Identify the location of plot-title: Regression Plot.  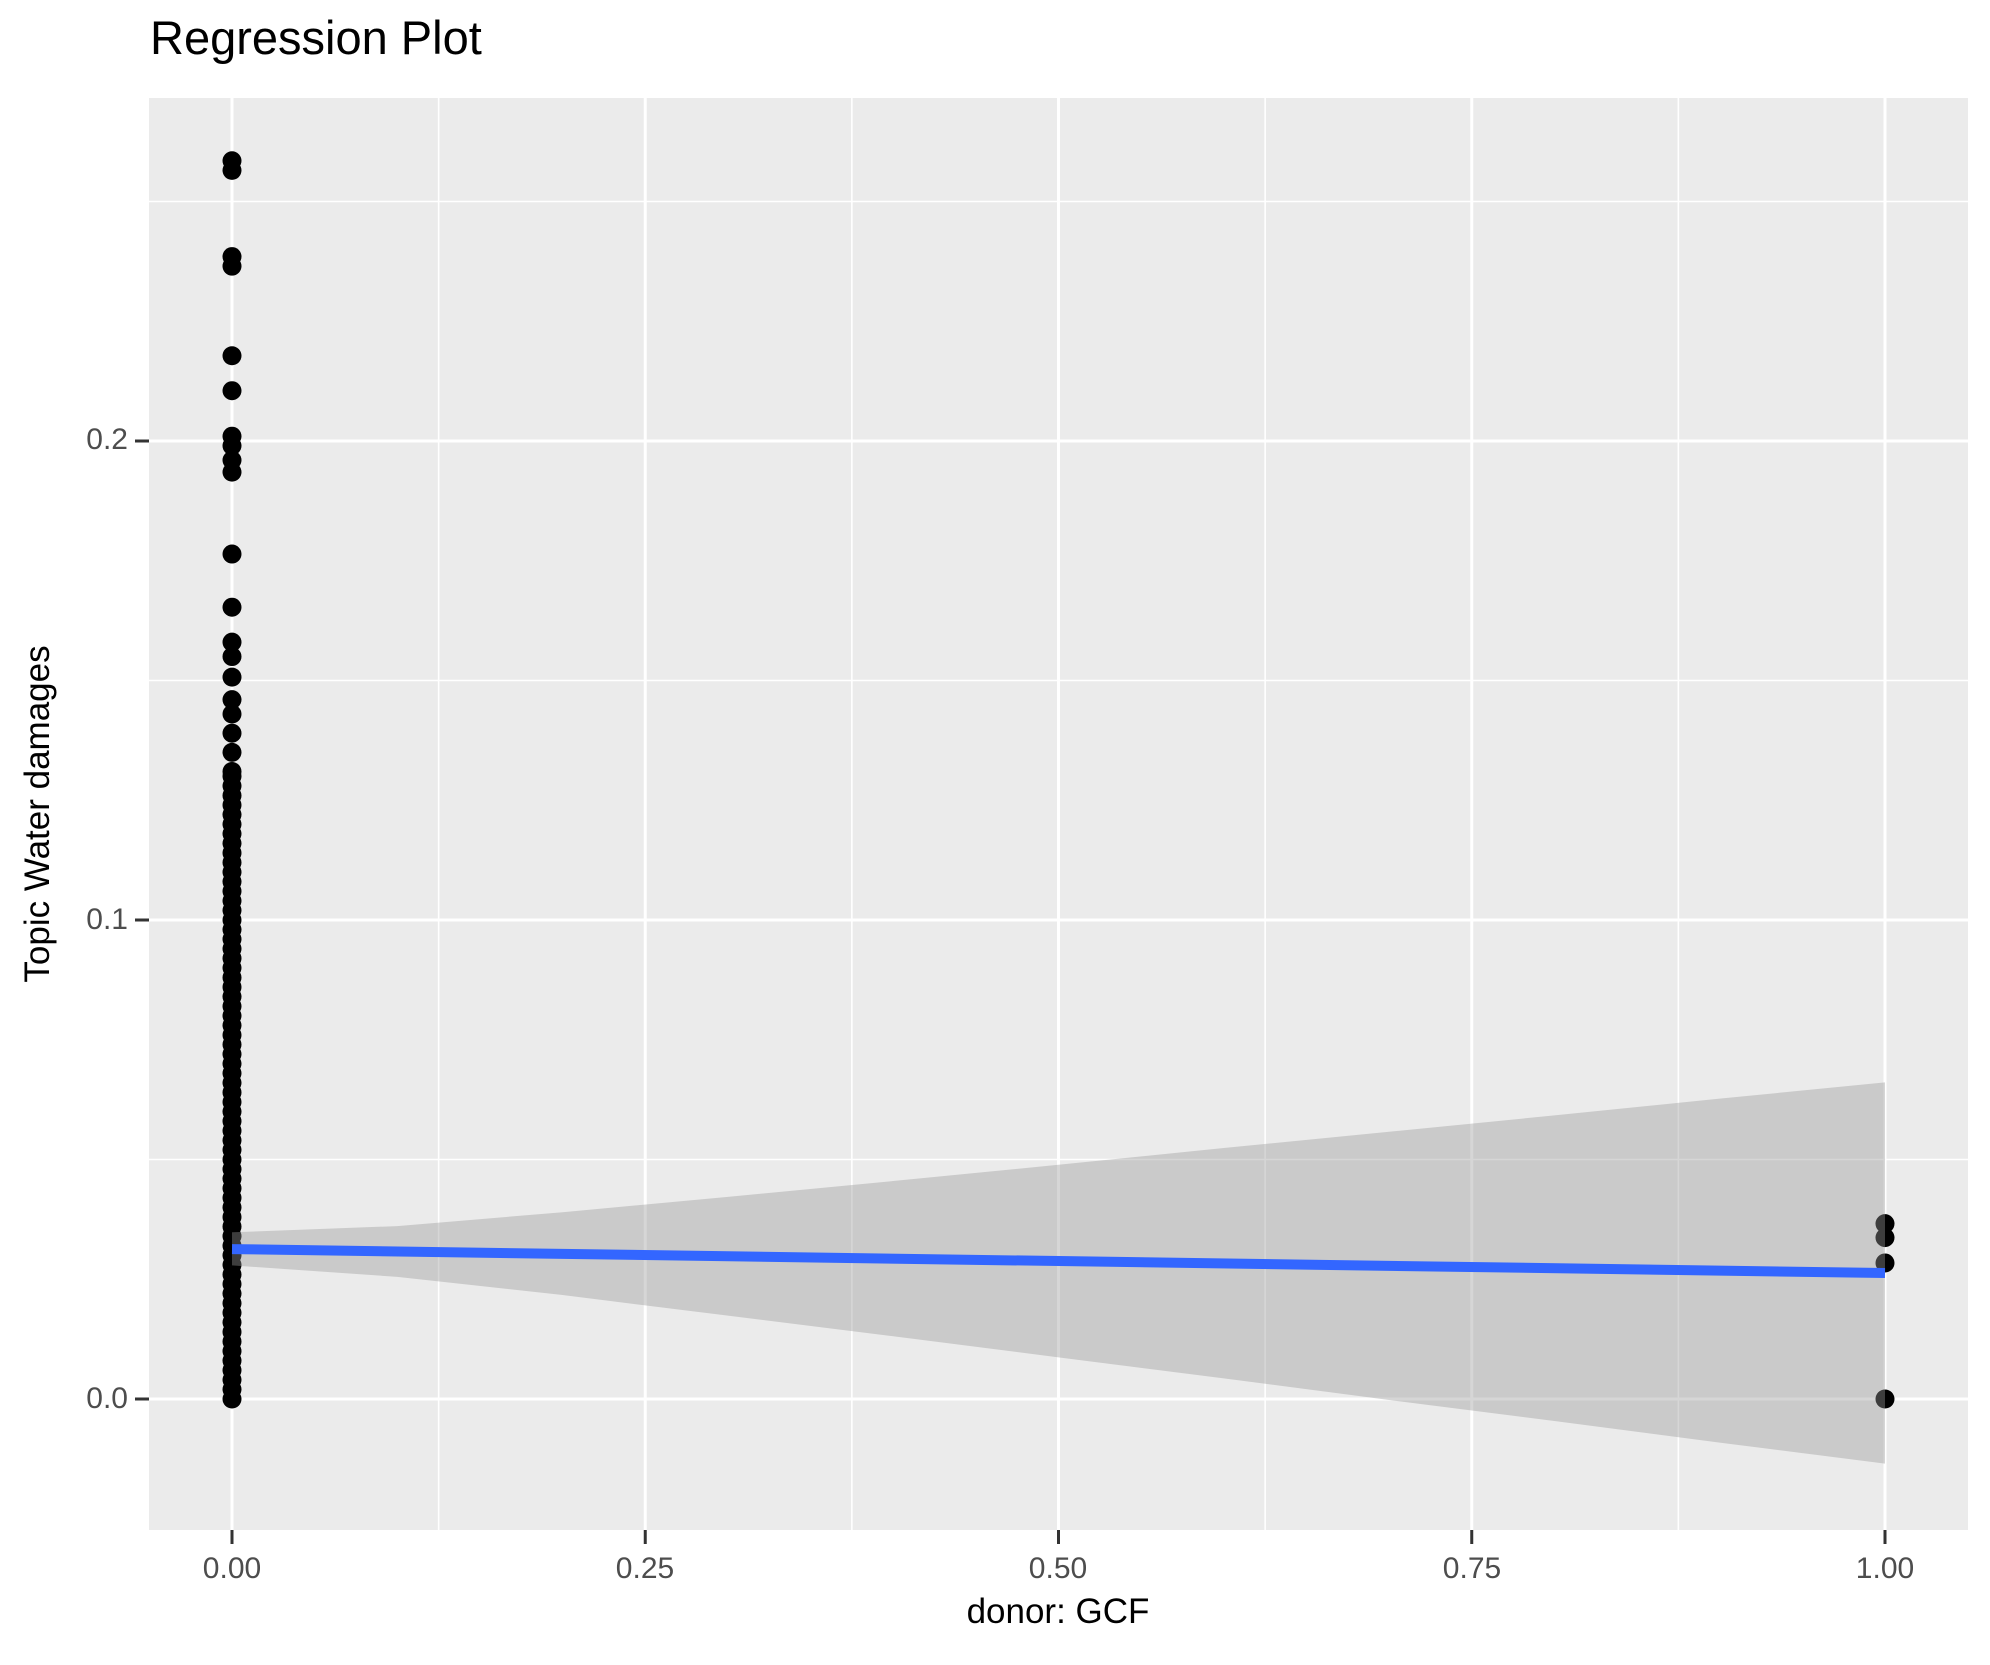
(316, 37).